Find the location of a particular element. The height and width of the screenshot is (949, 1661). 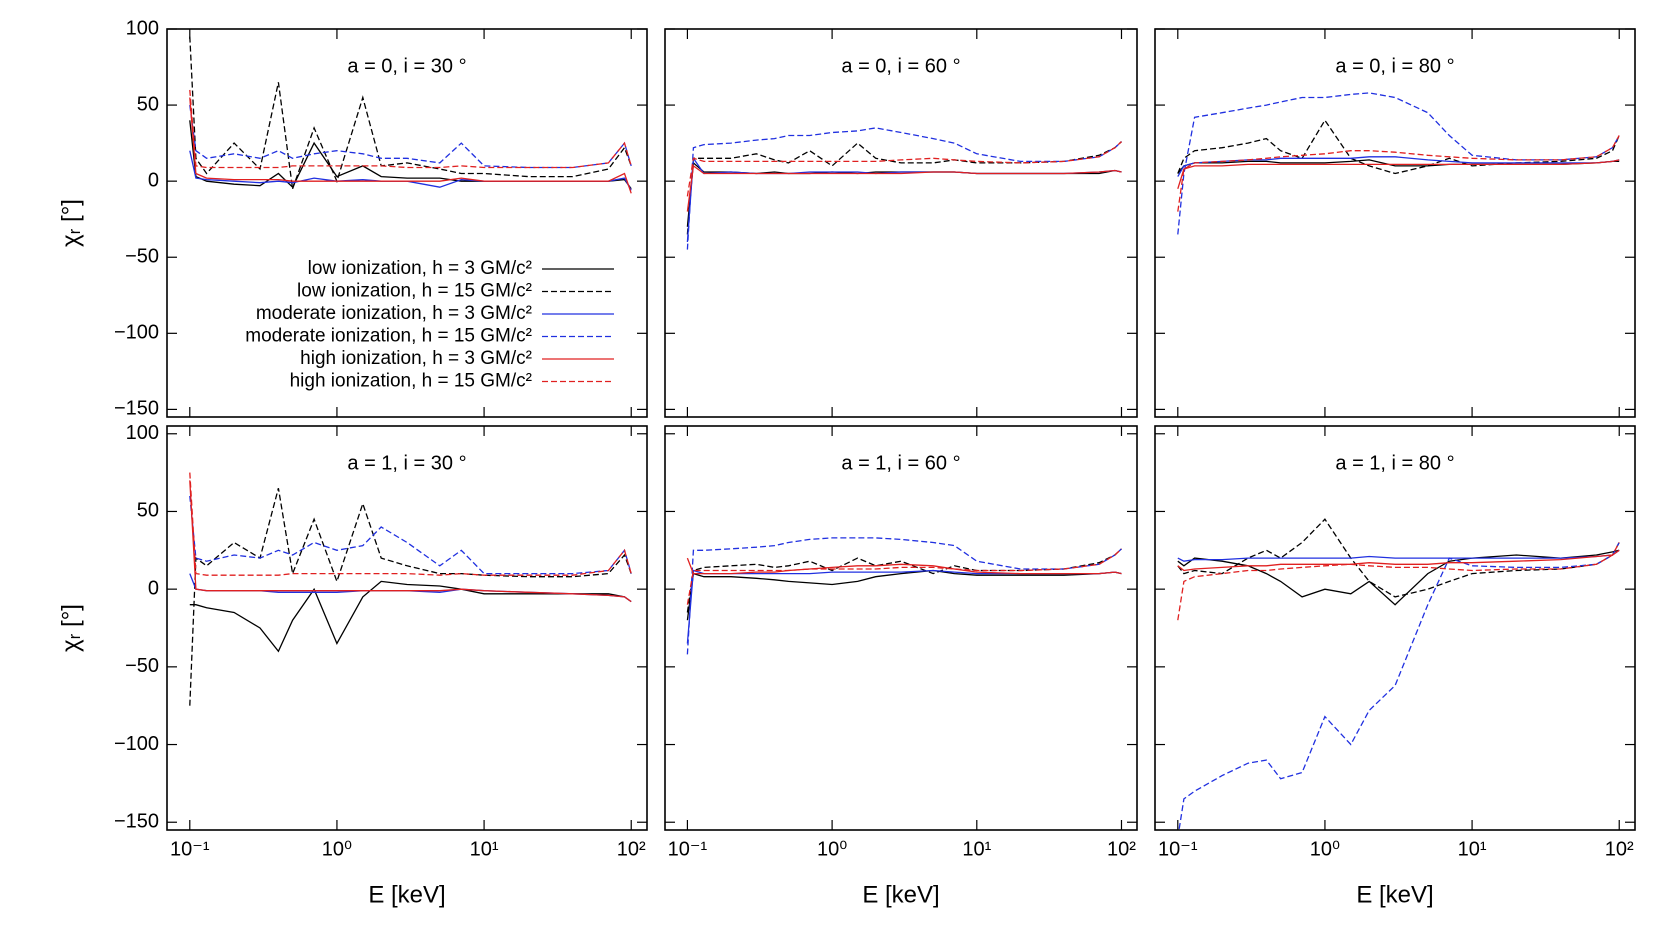

panel-title: a = 1, i = 80 ° is located at coordinates (1394, 463).